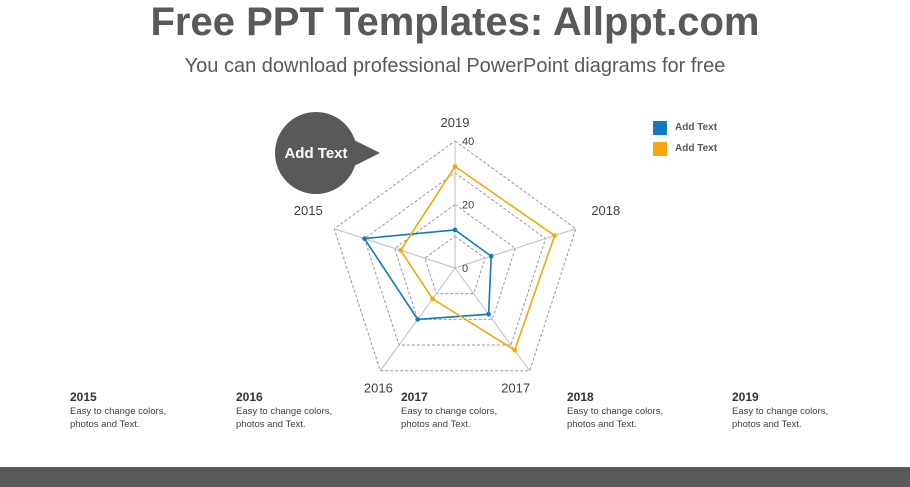 The image size is (910, 487). I want to click on note-year: 2015, so click(83, 397).